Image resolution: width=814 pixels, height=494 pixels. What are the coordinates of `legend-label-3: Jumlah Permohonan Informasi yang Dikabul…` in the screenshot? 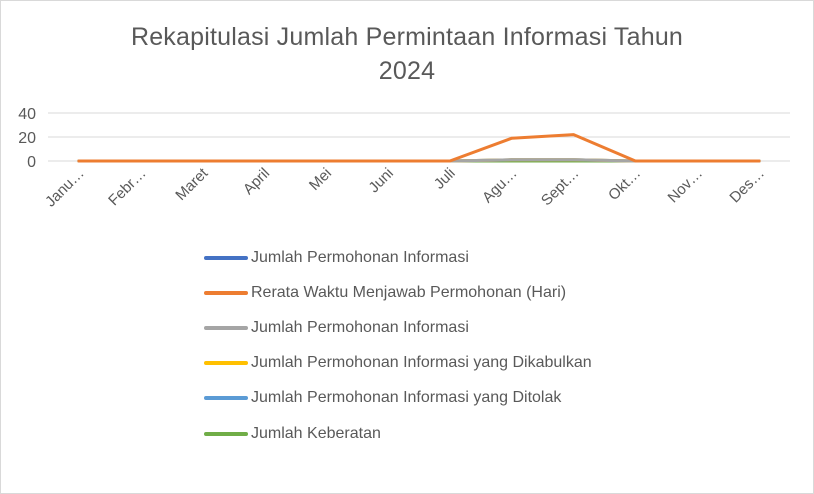 It's located at (421, 363).